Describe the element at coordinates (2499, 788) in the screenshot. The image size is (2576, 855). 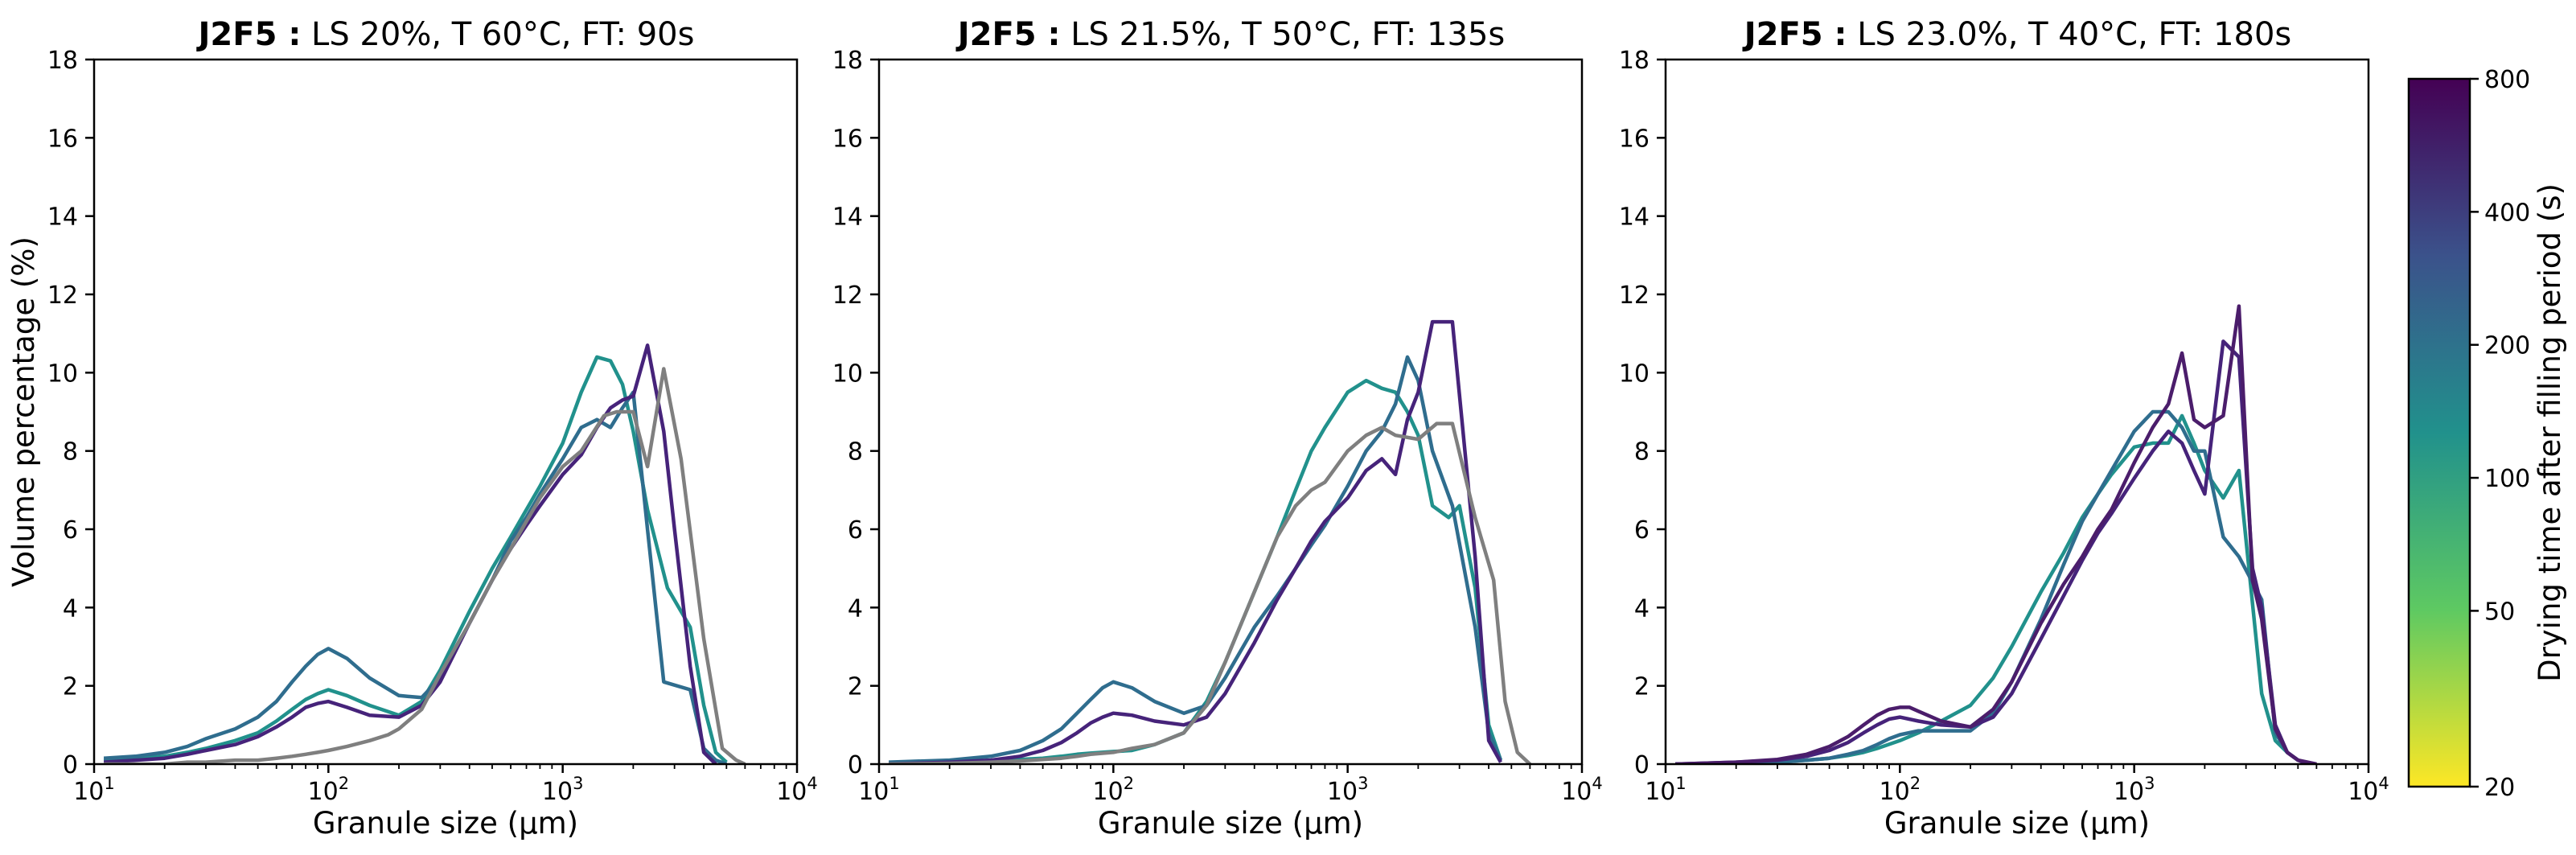
I see `colorbar-tick-label: 20` at that location.